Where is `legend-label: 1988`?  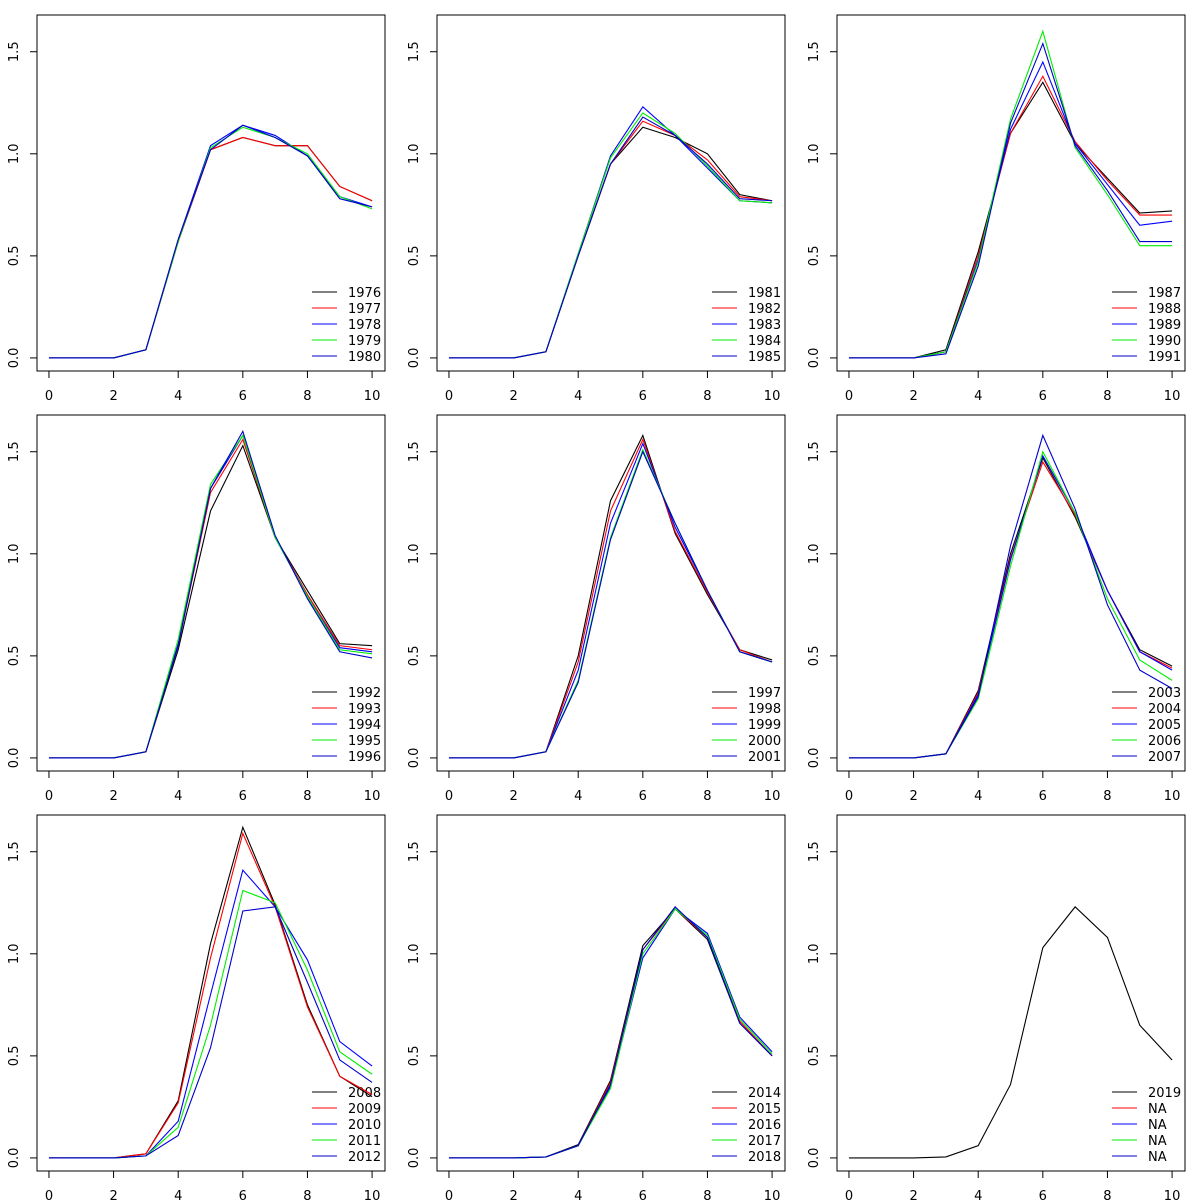 legend-label: 1988 is located at coordinates (1164, 309).